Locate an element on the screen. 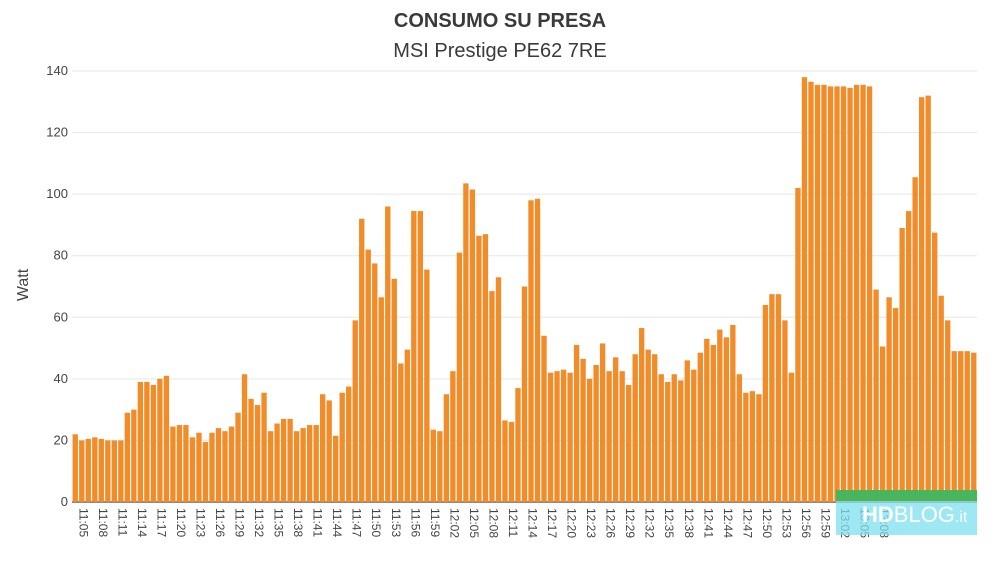 Image resolution: width=1000 pixels, height=561 pixels. x-tick-label: 11:29 is located at coordinates (240, 522).